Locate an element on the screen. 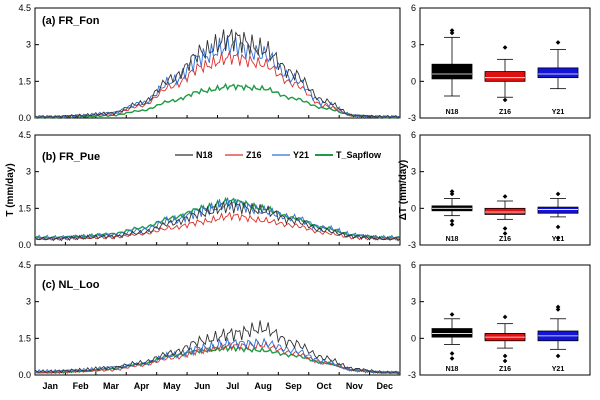  x-tick-label: Jan is located at coordinates (50, 386).